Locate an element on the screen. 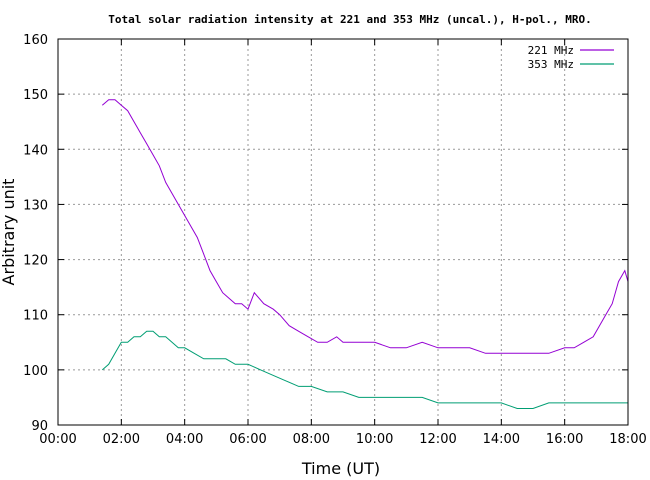 This screenshot has width=650, height=480. y-tick-label: 100 is located at coordinates (35, 371).